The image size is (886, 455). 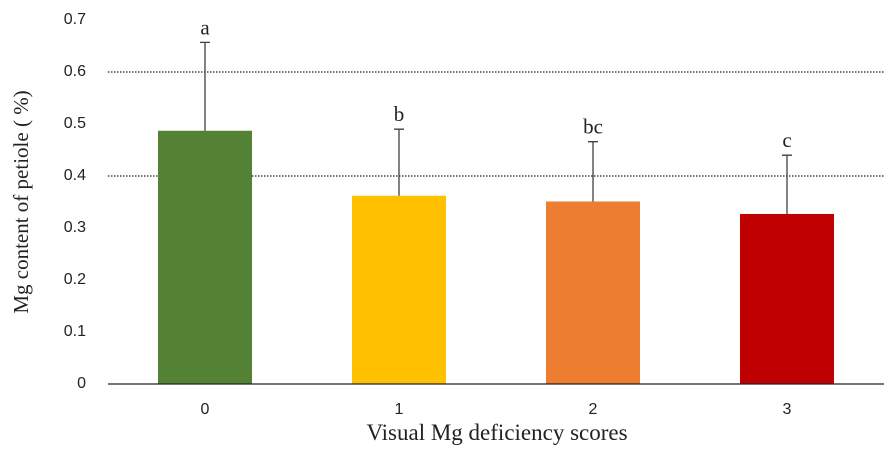 What do you see at coordinates (399, 114) in the screenshot?
I see `annotation: b` at bounding box center [399, 114].